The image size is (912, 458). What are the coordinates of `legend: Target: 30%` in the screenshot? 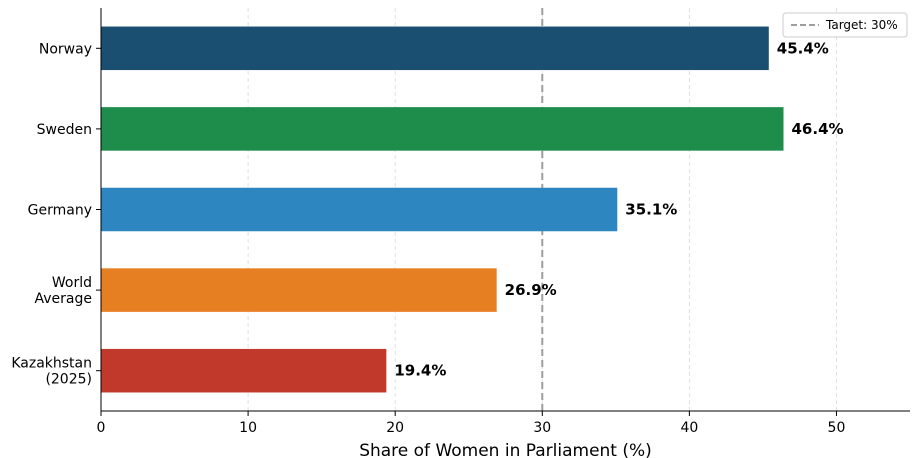 It's located at (845, 25).